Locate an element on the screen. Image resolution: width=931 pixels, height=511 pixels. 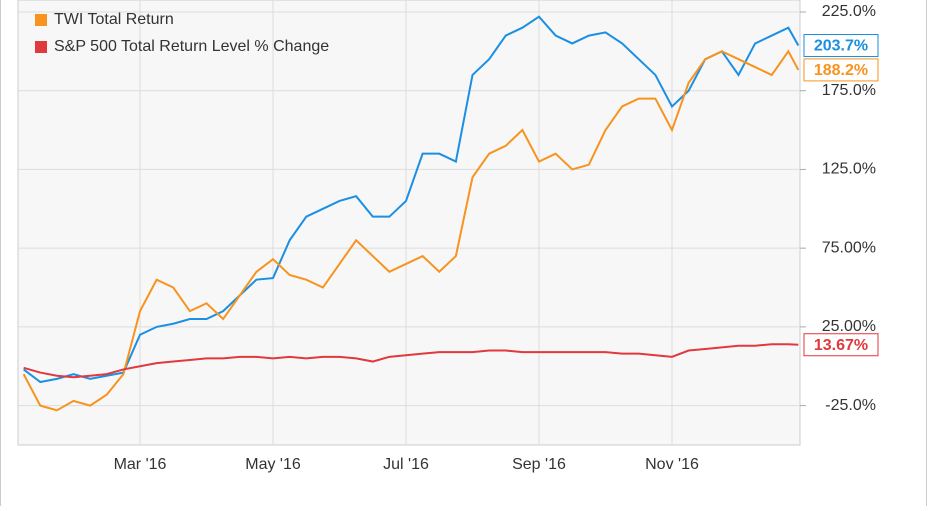
x-tick-label: Sep '16 is located at coordinates (539, 464).